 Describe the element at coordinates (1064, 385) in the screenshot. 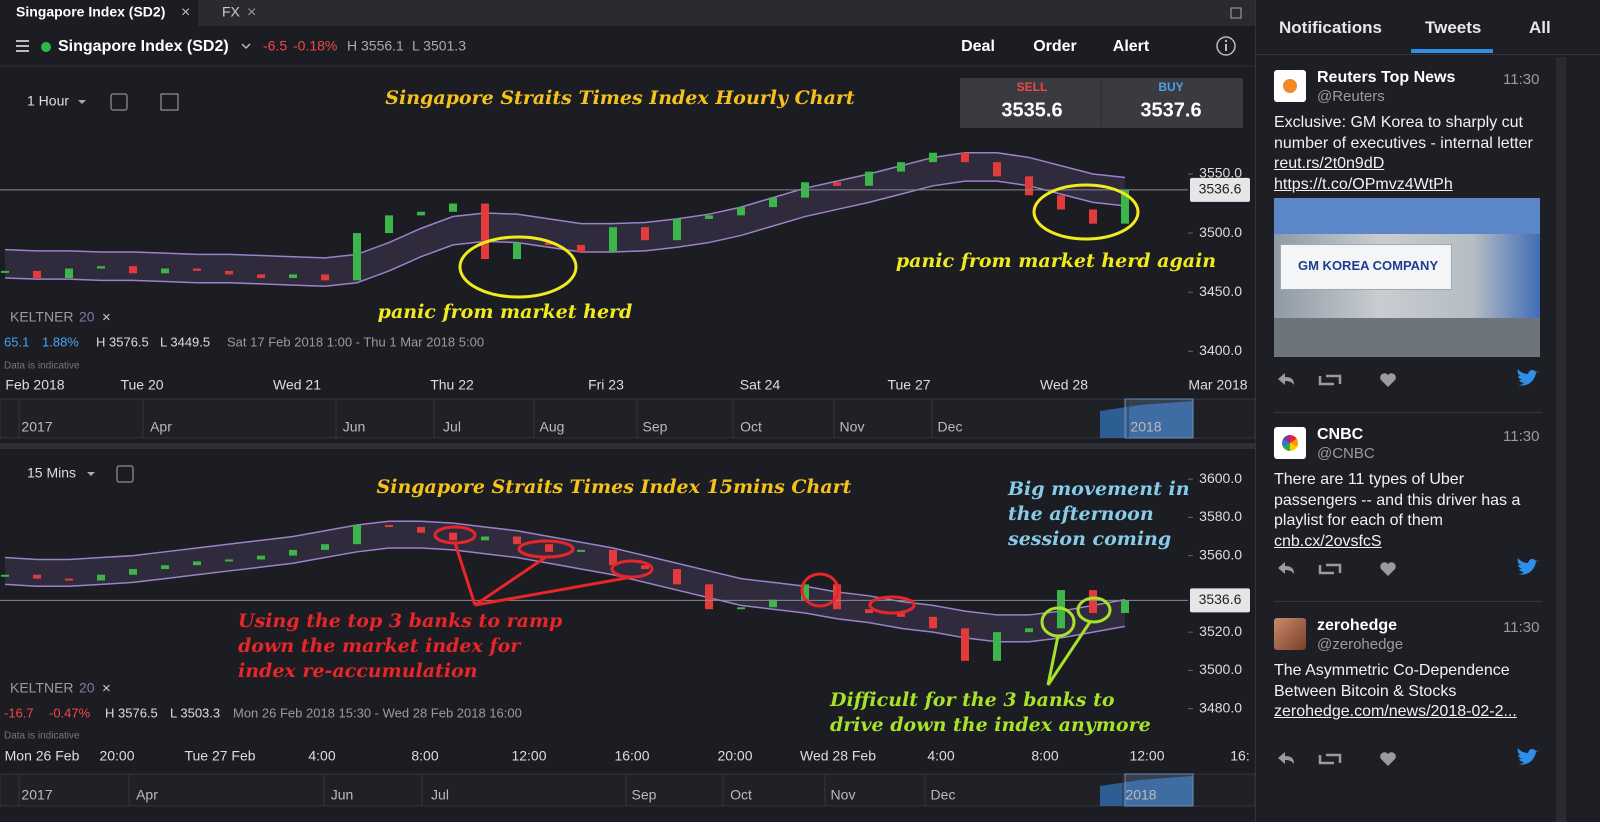

I see `x-tick-label: Wed 28` at that location.